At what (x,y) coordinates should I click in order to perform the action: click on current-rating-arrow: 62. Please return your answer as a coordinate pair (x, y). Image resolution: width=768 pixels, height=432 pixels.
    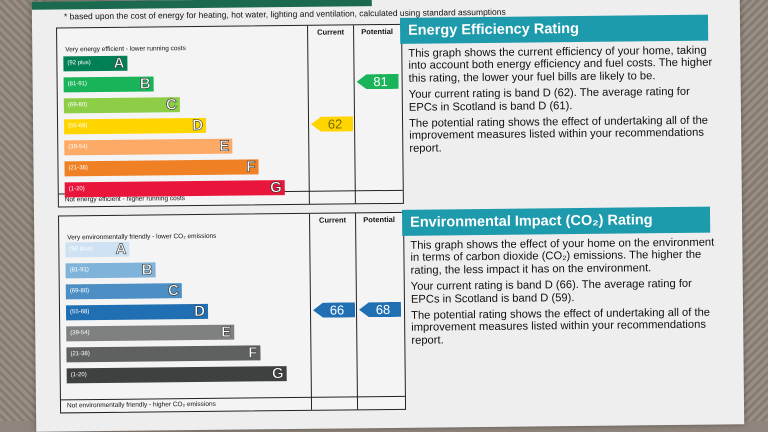
    Looking at the image, I should click on (332, 123).